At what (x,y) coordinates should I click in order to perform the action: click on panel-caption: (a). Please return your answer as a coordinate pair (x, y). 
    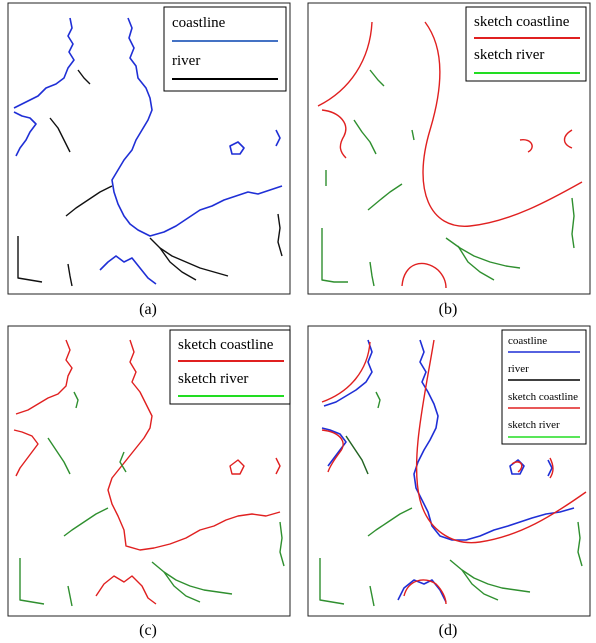
    Looking at the image, I should click on (148, 309).